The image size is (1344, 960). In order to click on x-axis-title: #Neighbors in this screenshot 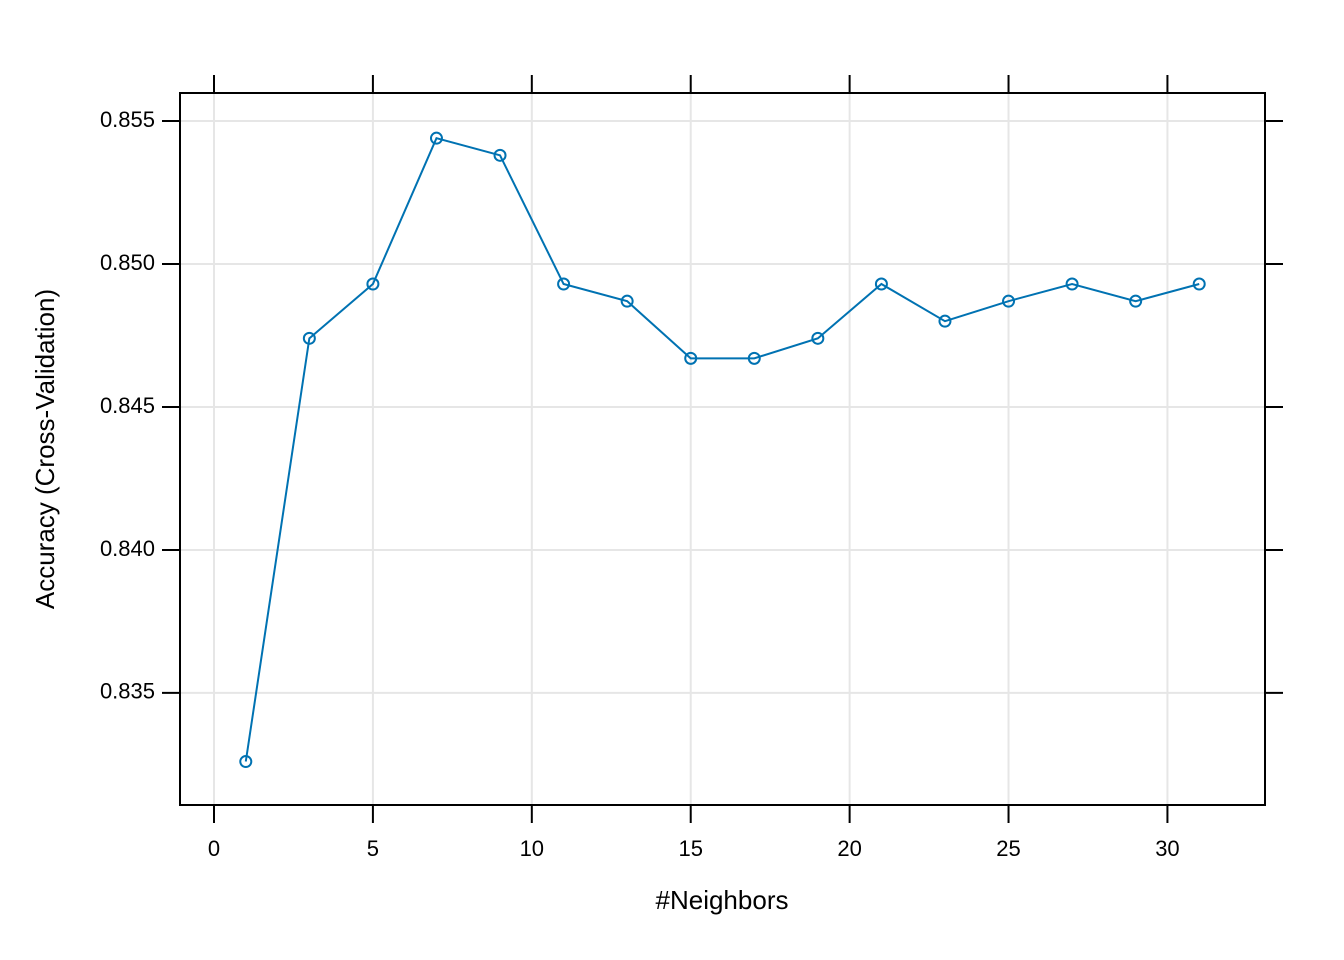, I will do `click(722, 900)`.